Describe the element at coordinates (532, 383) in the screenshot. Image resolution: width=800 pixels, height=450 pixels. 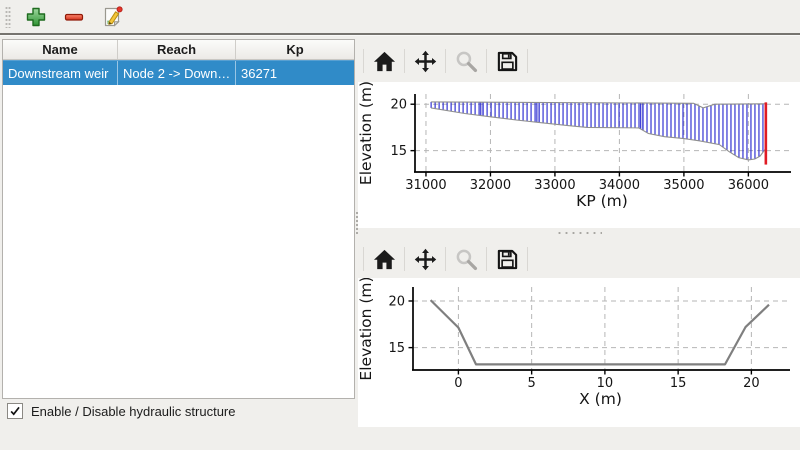
I see `x-tick-label: 5` at that location.